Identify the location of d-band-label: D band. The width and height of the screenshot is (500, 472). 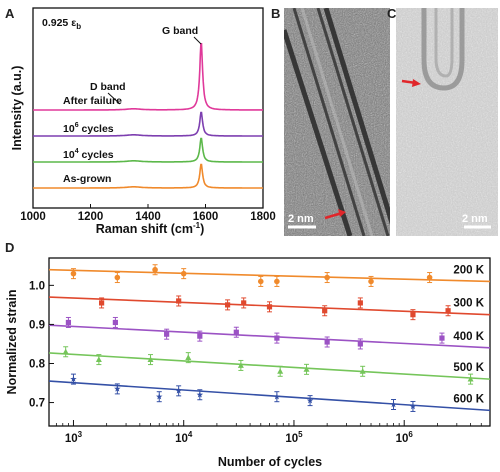
(108, 87).